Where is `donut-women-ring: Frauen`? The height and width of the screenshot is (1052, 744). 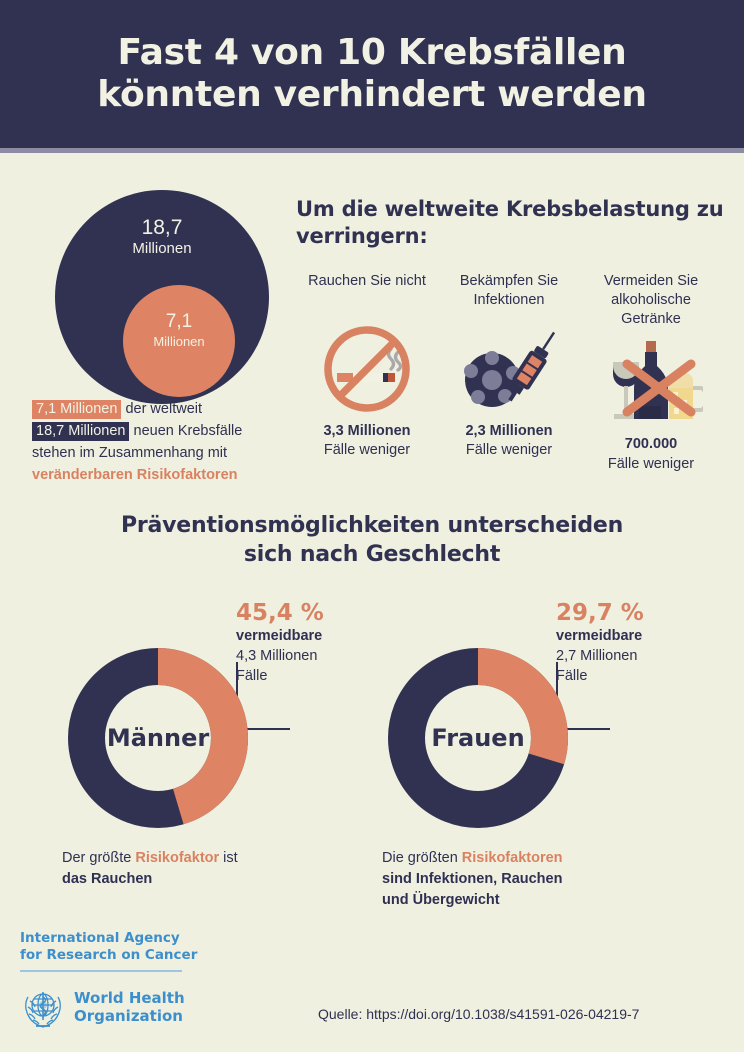
donut-women-ring: Frauen is located at coordinates (478, 738).